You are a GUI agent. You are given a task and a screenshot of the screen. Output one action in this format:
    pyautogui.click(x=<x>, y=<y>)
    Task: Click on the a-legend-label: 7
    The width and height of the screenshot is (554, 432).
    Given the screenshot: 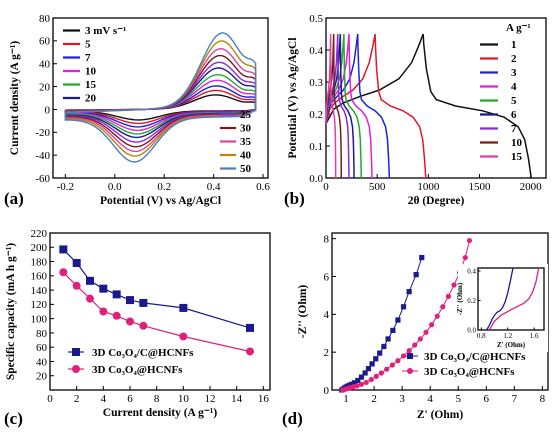 What is the action you would take?
    pyautogui.click(x=88, y=58)
    